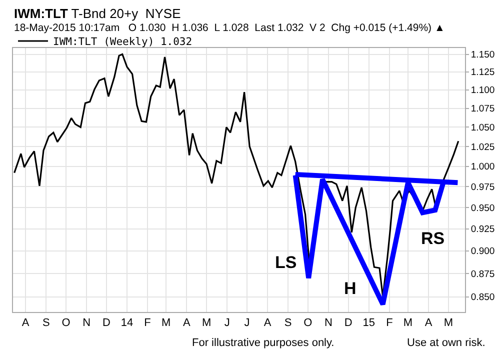 This screenshot has width=501, height=362. I want to click on annotation: H, so click(350, 288).